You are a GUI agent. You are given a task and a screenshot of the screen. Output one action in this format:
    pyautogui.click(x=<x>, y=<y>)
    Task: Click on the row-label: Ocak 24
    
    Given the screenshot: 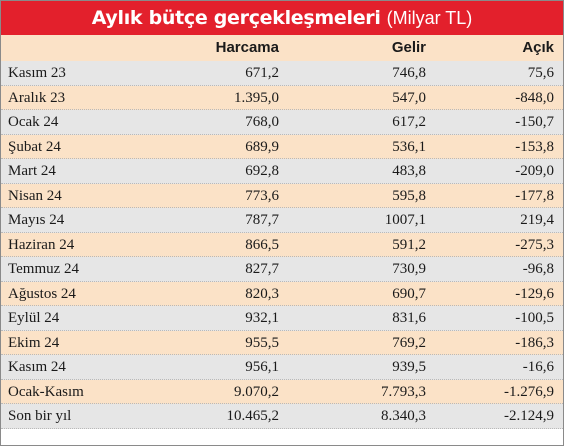 What is the action you would take?
    pyautogui.click(x=33, y=122)
    